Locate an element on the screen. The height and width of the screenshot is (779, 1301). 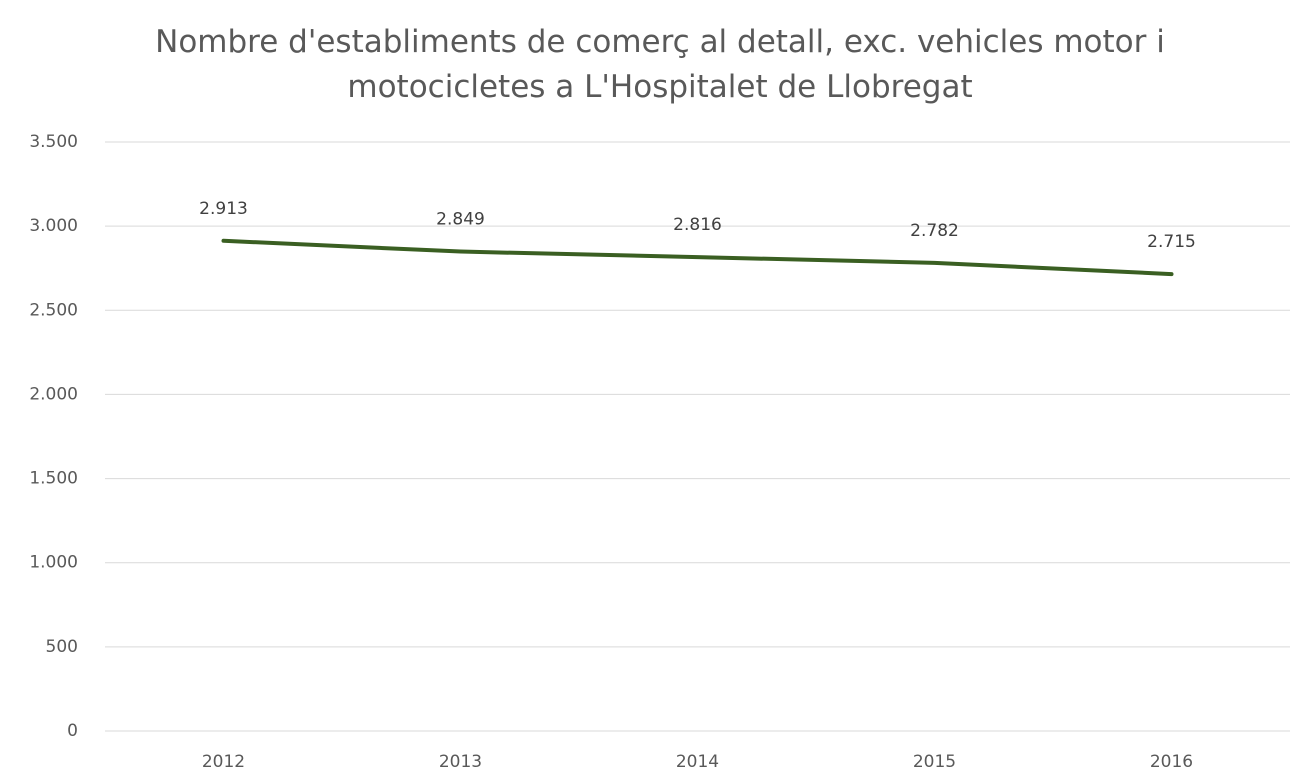
y-tick-label: 2.000 is located at coordinates (53, 394).